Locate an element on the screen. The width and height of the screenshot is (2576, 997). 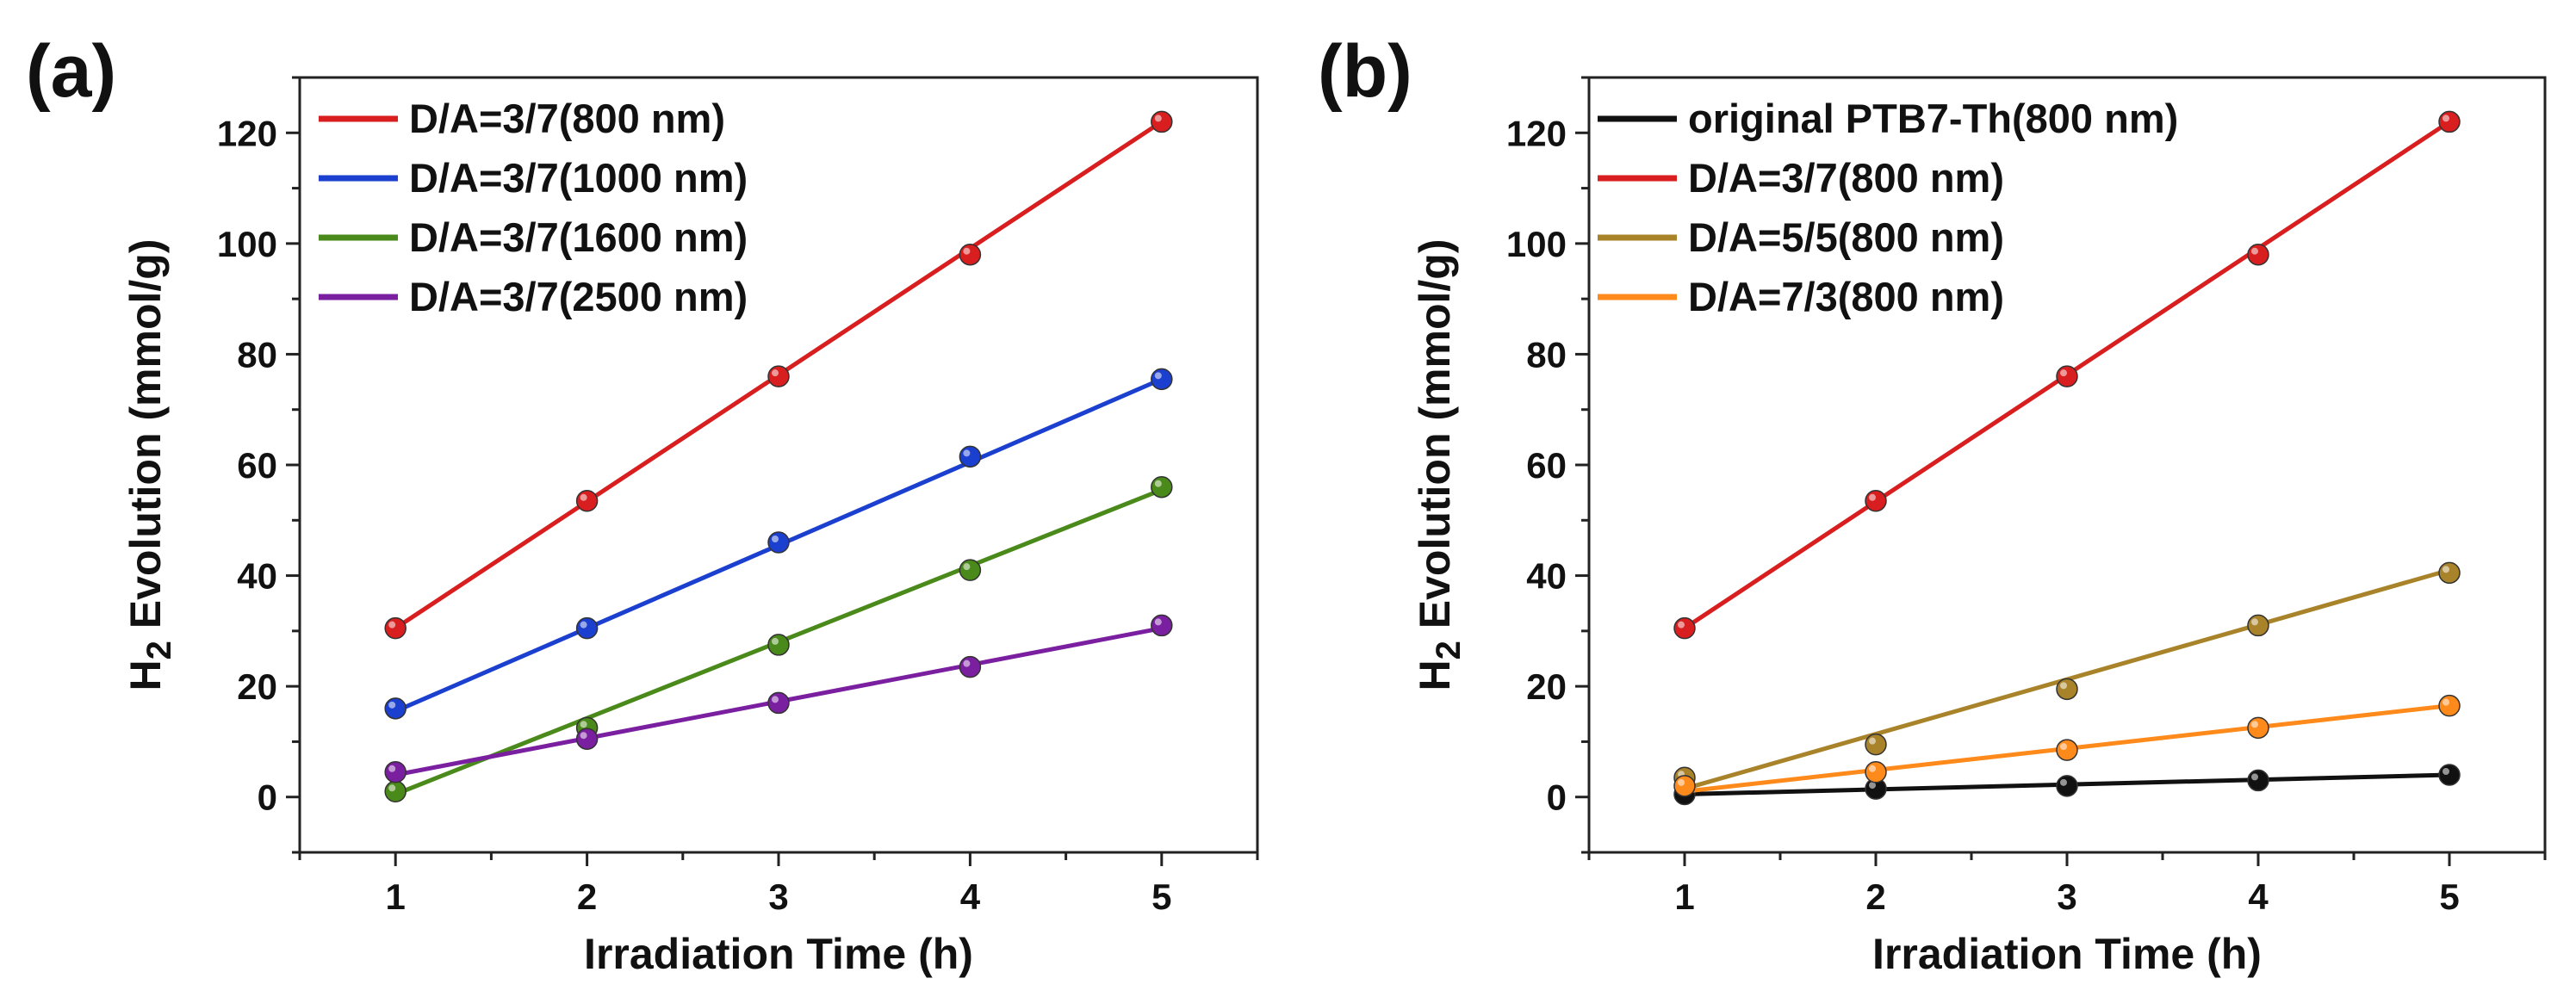
x-tick-label: 1 is located at coordinates (1684, 897).